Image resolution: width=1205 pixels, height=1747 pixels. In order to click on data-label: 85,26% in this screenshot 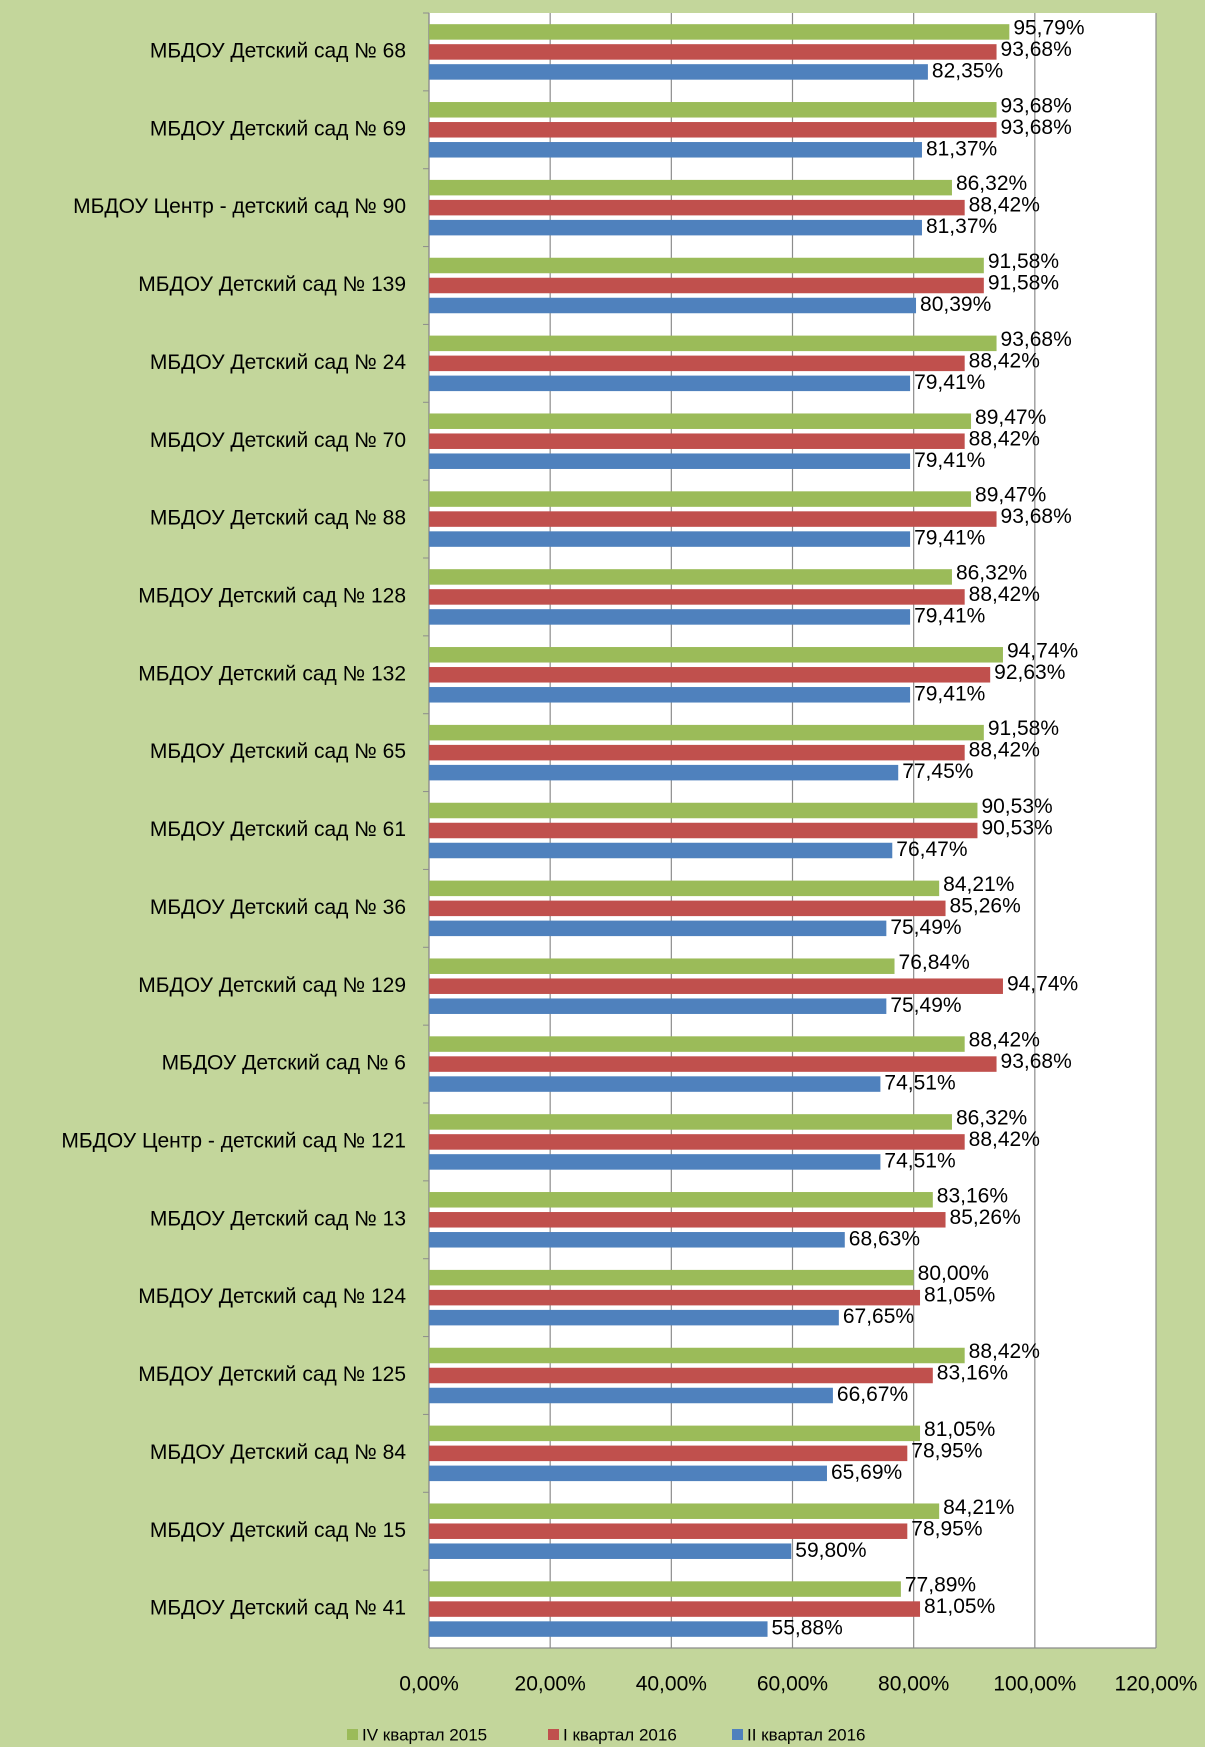, I will do `click(985, 905)`.